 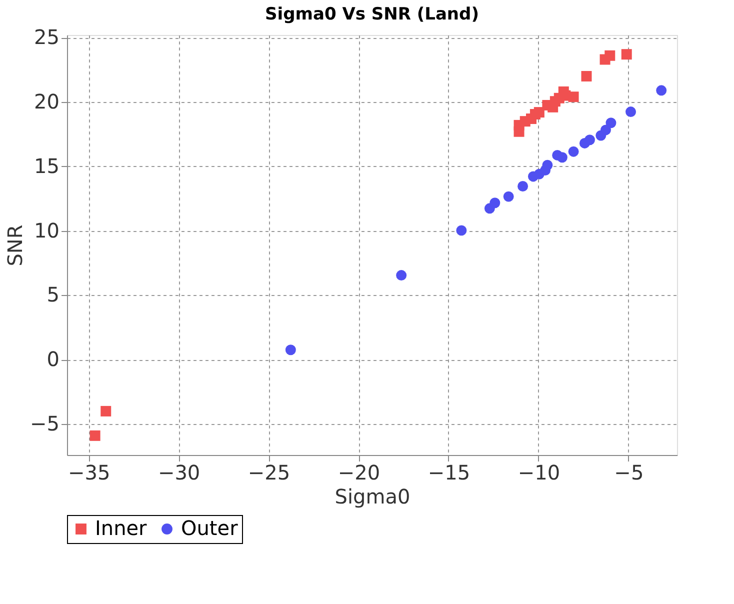 What do you see at coordinates (359, 472) in the screenshot?
I see `x-tick-label: −20` at bounding box center [359, 472].